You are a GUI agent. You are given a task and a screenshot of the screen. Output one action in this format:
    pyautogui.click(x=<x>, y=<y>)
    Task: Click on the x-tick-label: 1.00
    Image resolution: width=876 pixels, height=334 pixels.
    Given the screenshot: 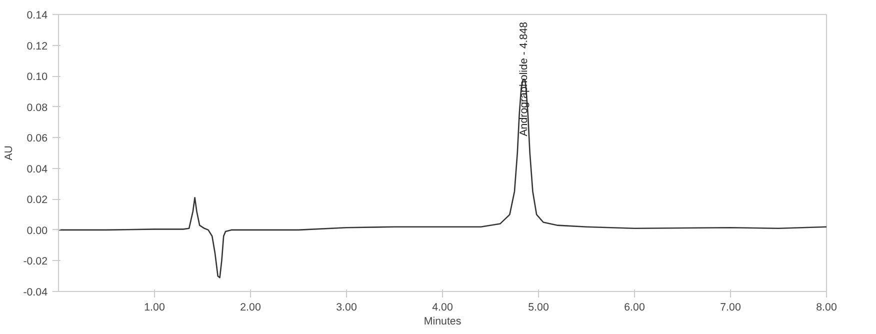 What is the action you would take?
    pyautogui.click(x=154, y=308)
    